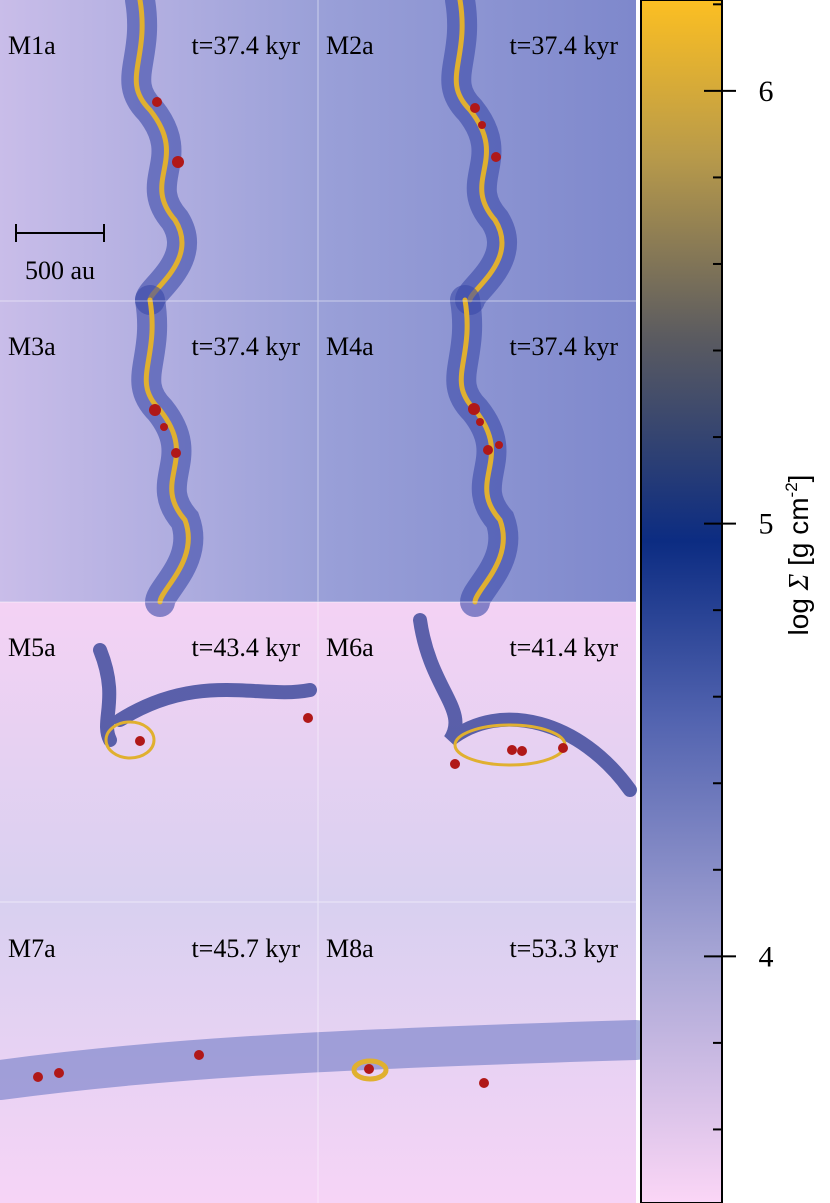 This screenshot has width=830, height=1203. I want to click on panel-label: M7a, so click(32, 948).